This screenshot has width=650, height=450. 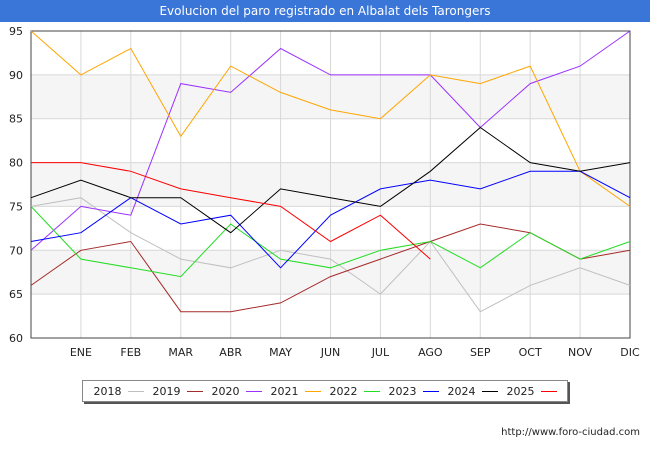 I want to click on source-link: http://www.foro-ciudad.com, so click(x=570, y=432).